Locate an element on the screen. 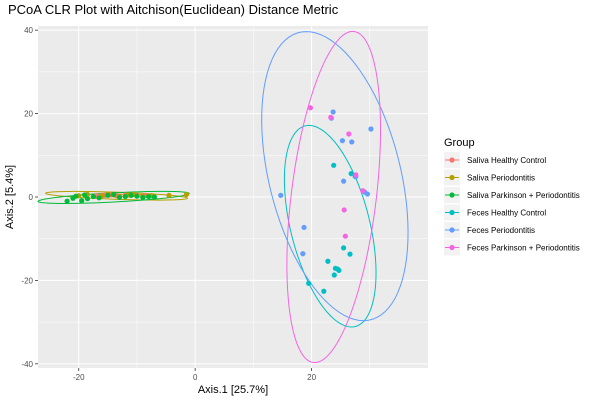  legend-item-saliva-periodontitis: Saliva Periodontitis is located at coordinates (489, 177).